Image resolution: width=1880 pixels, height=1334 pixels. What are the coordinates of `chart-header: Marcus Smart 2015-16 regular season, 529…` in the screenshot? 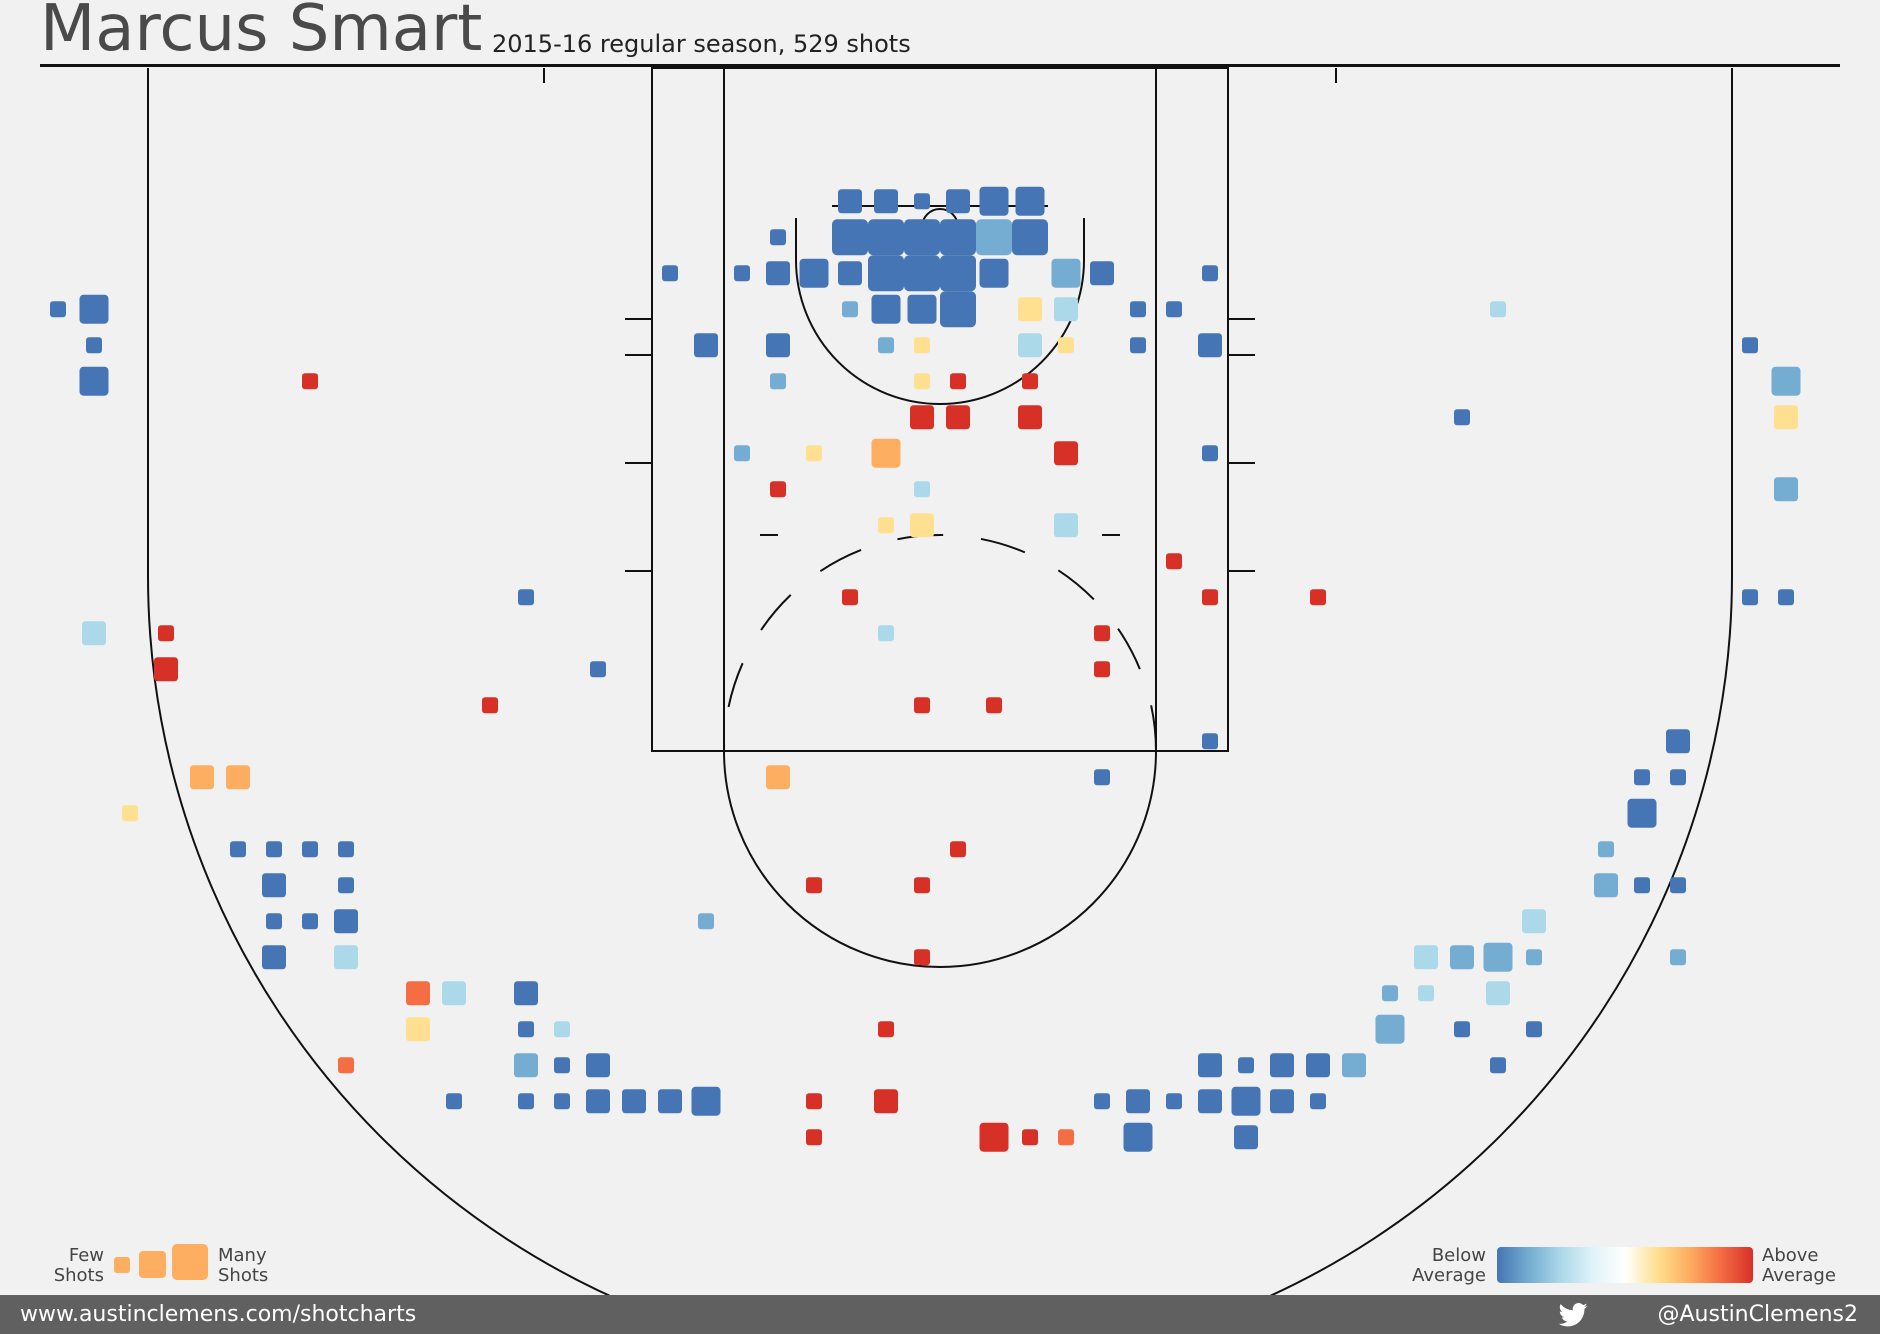 It's located at (940, 34).